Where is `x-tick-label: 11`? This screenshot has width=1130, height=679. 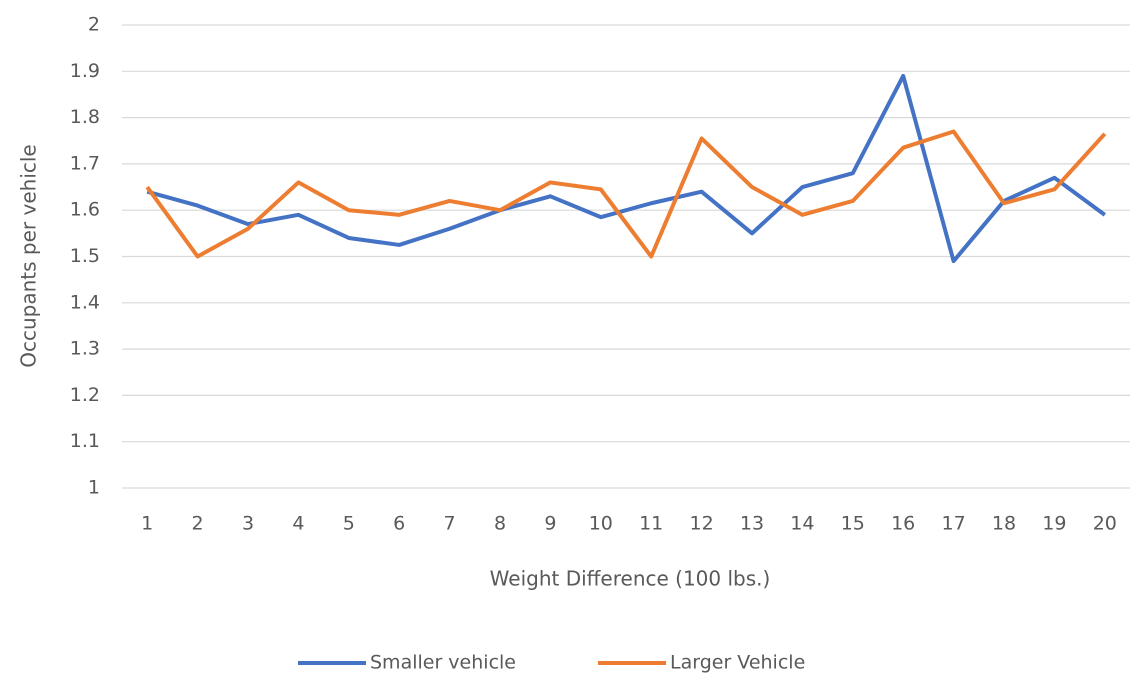
x-tick-label: 11 is located at coordinates (651, 524).